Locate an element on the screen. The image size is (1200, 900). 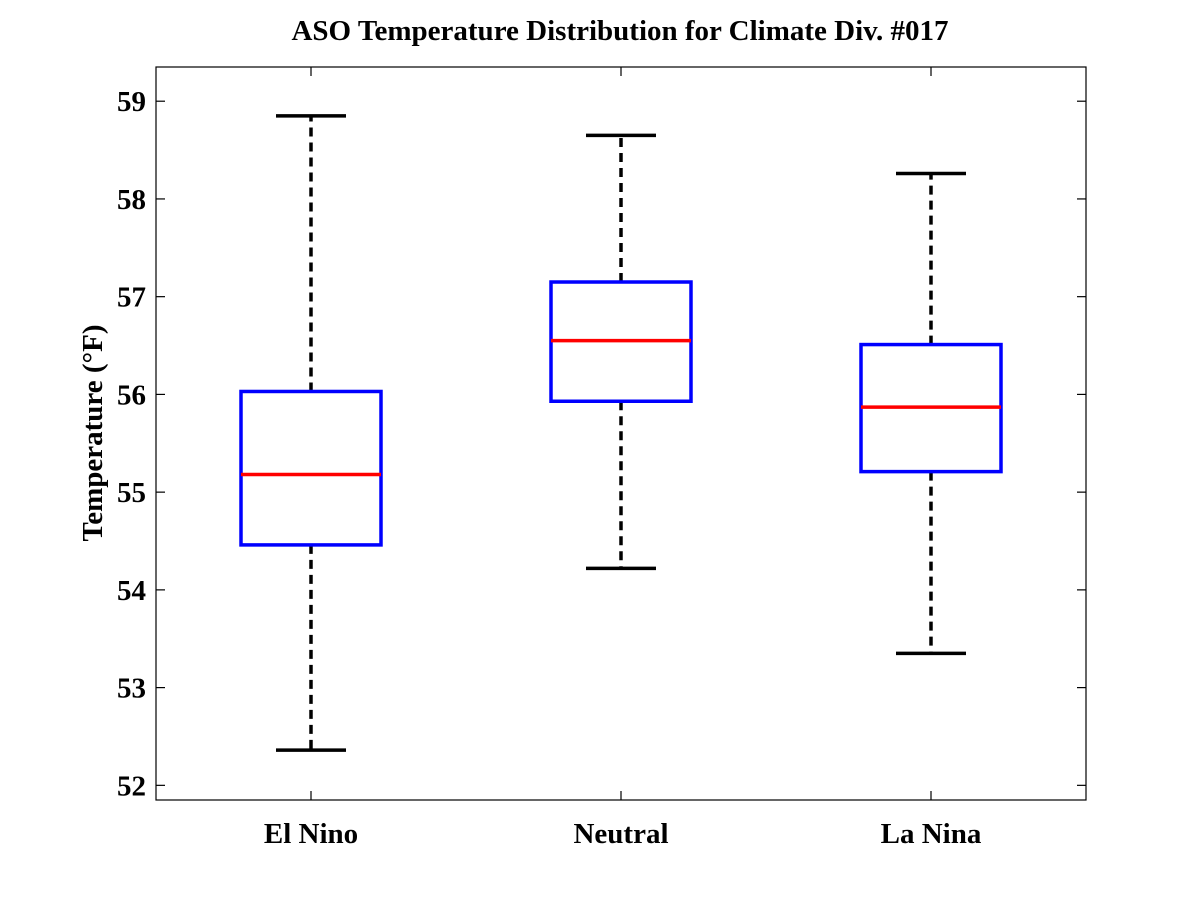
y-tick-label: 53 is located at coordinates (131, 689).